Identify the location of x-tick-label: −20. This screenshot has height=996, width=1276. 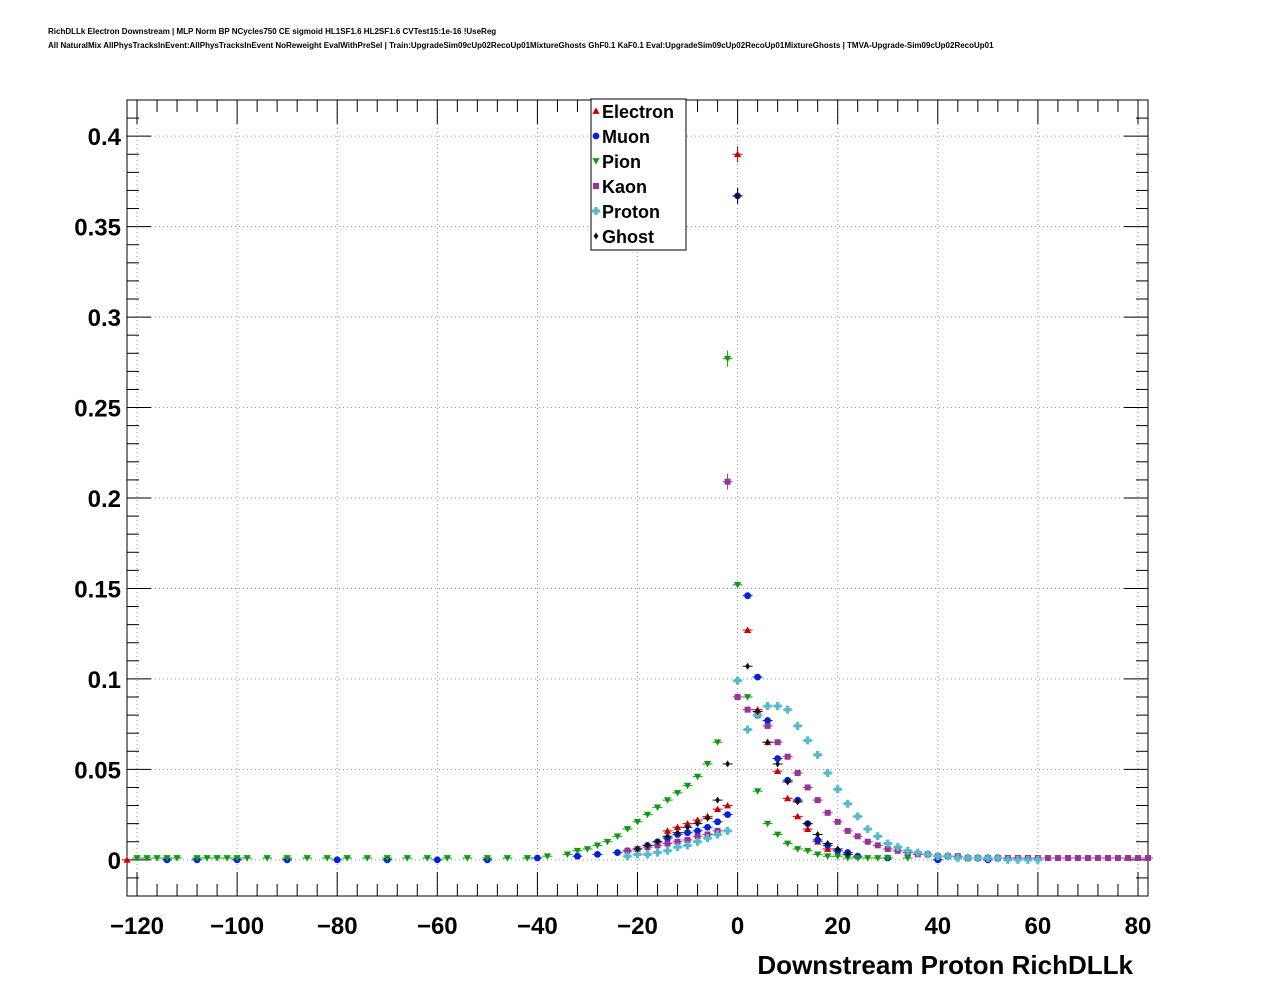
(637, 926).